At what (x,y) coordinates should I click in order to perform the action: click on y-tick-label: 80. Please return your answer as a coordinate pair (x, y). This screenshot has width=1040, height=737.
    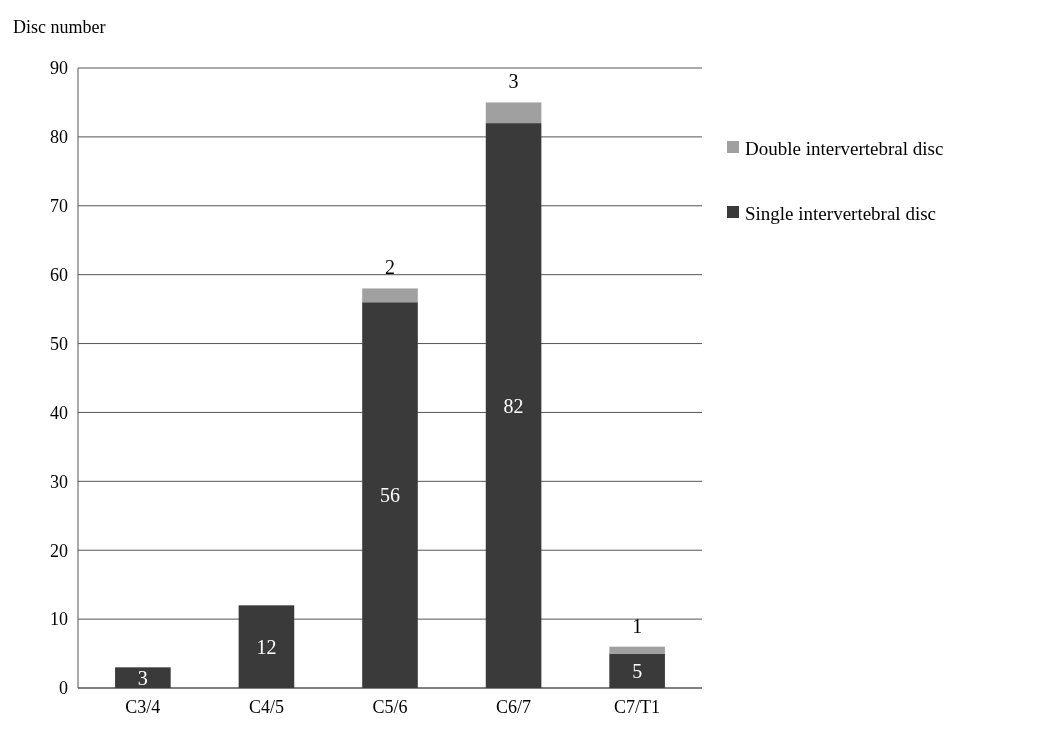
    Looking at the image, I should click on (59, 137).